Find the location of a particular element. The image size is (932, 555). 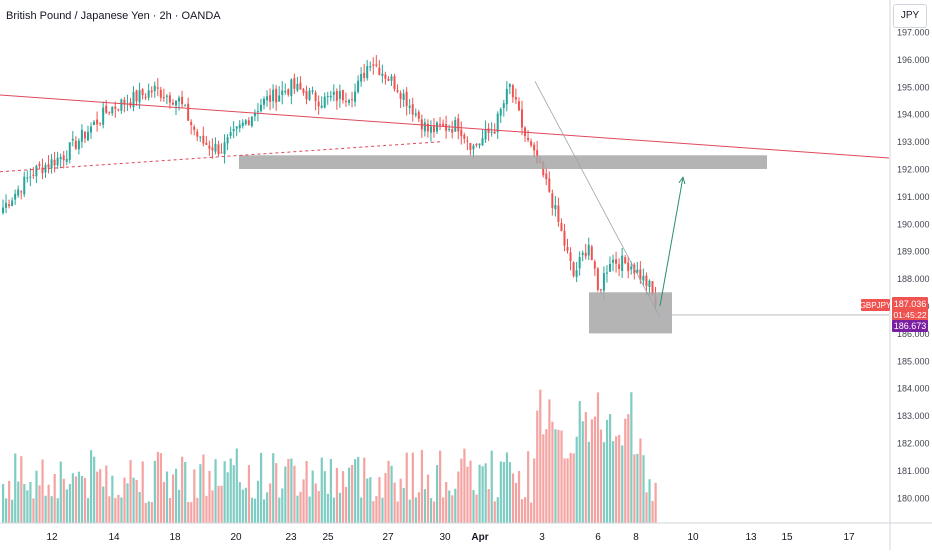

time-tick-label: 20 is located at coordinates (236, 537).